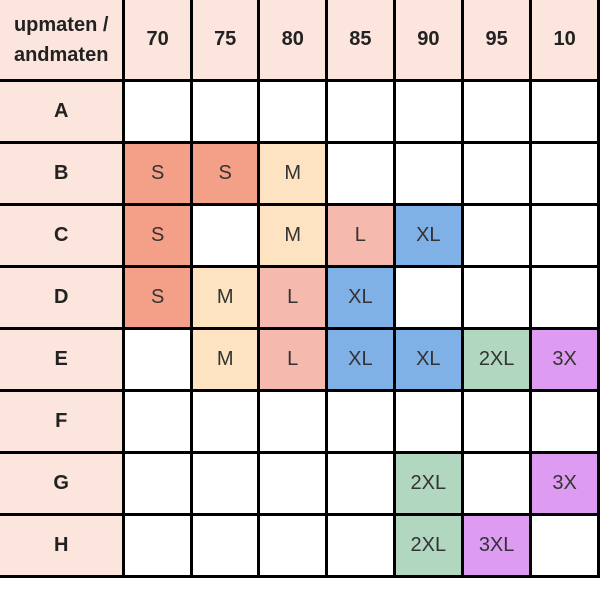  What do you see at coordinates (225, 41) in the screenshot?
I see `column-header: 75` at bounding box center [225, 41].